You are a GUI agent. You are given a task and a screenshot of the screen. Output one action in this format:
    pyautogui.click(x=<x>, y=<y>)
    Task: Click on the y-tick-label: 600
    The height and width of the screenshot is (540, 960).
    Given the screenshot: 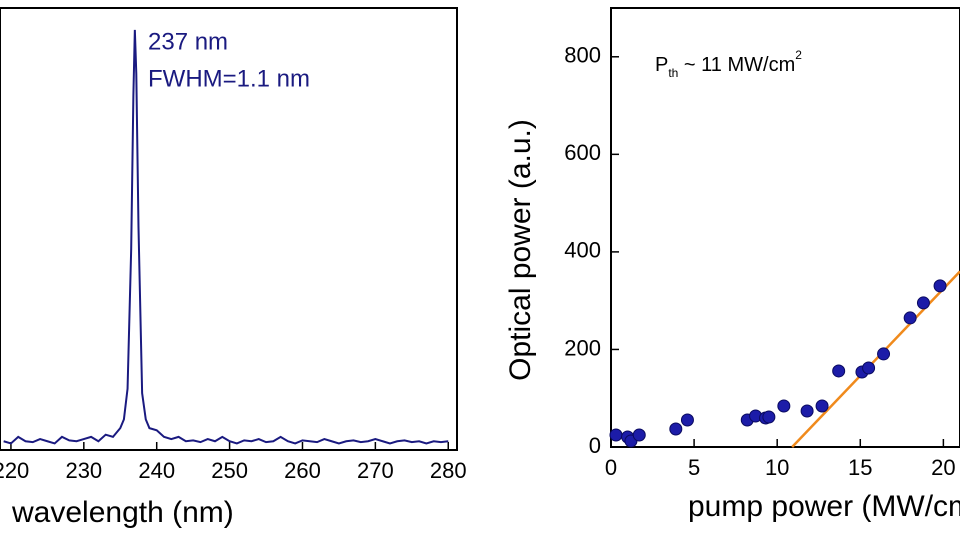 What is the action you would take?
    pyautogui.click(x=582, y=152)
    